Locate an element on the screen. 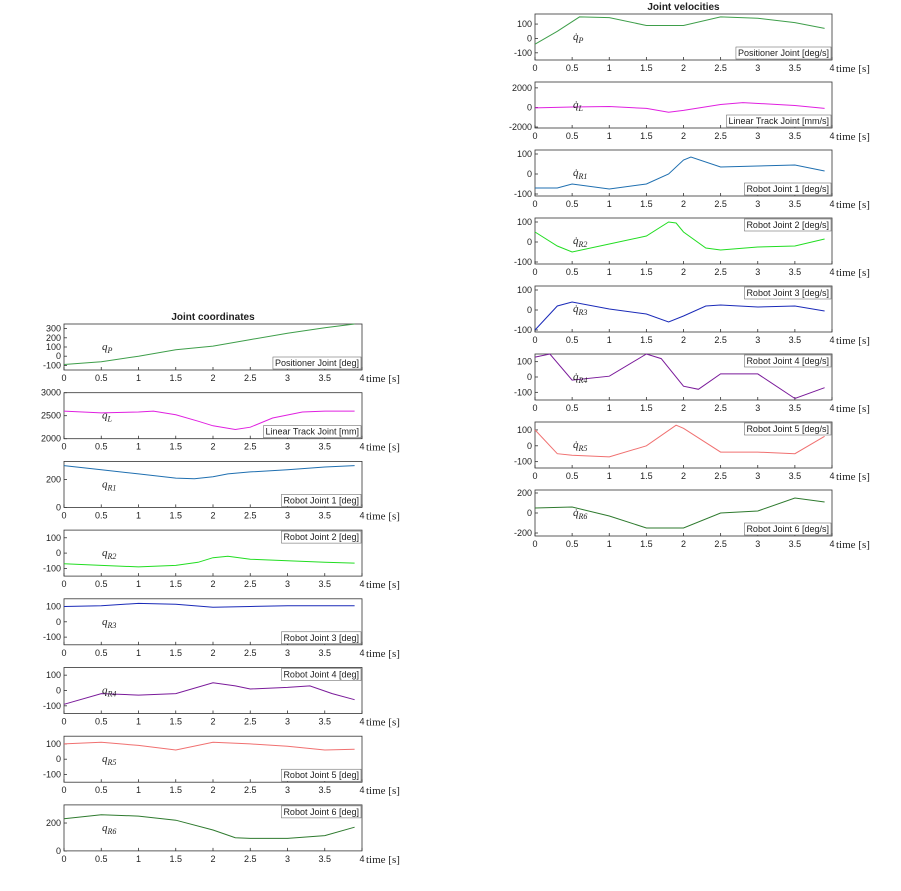 The width and height of the screenshot is (901, 891). symbol: qL is located at coordinates (107, 417).